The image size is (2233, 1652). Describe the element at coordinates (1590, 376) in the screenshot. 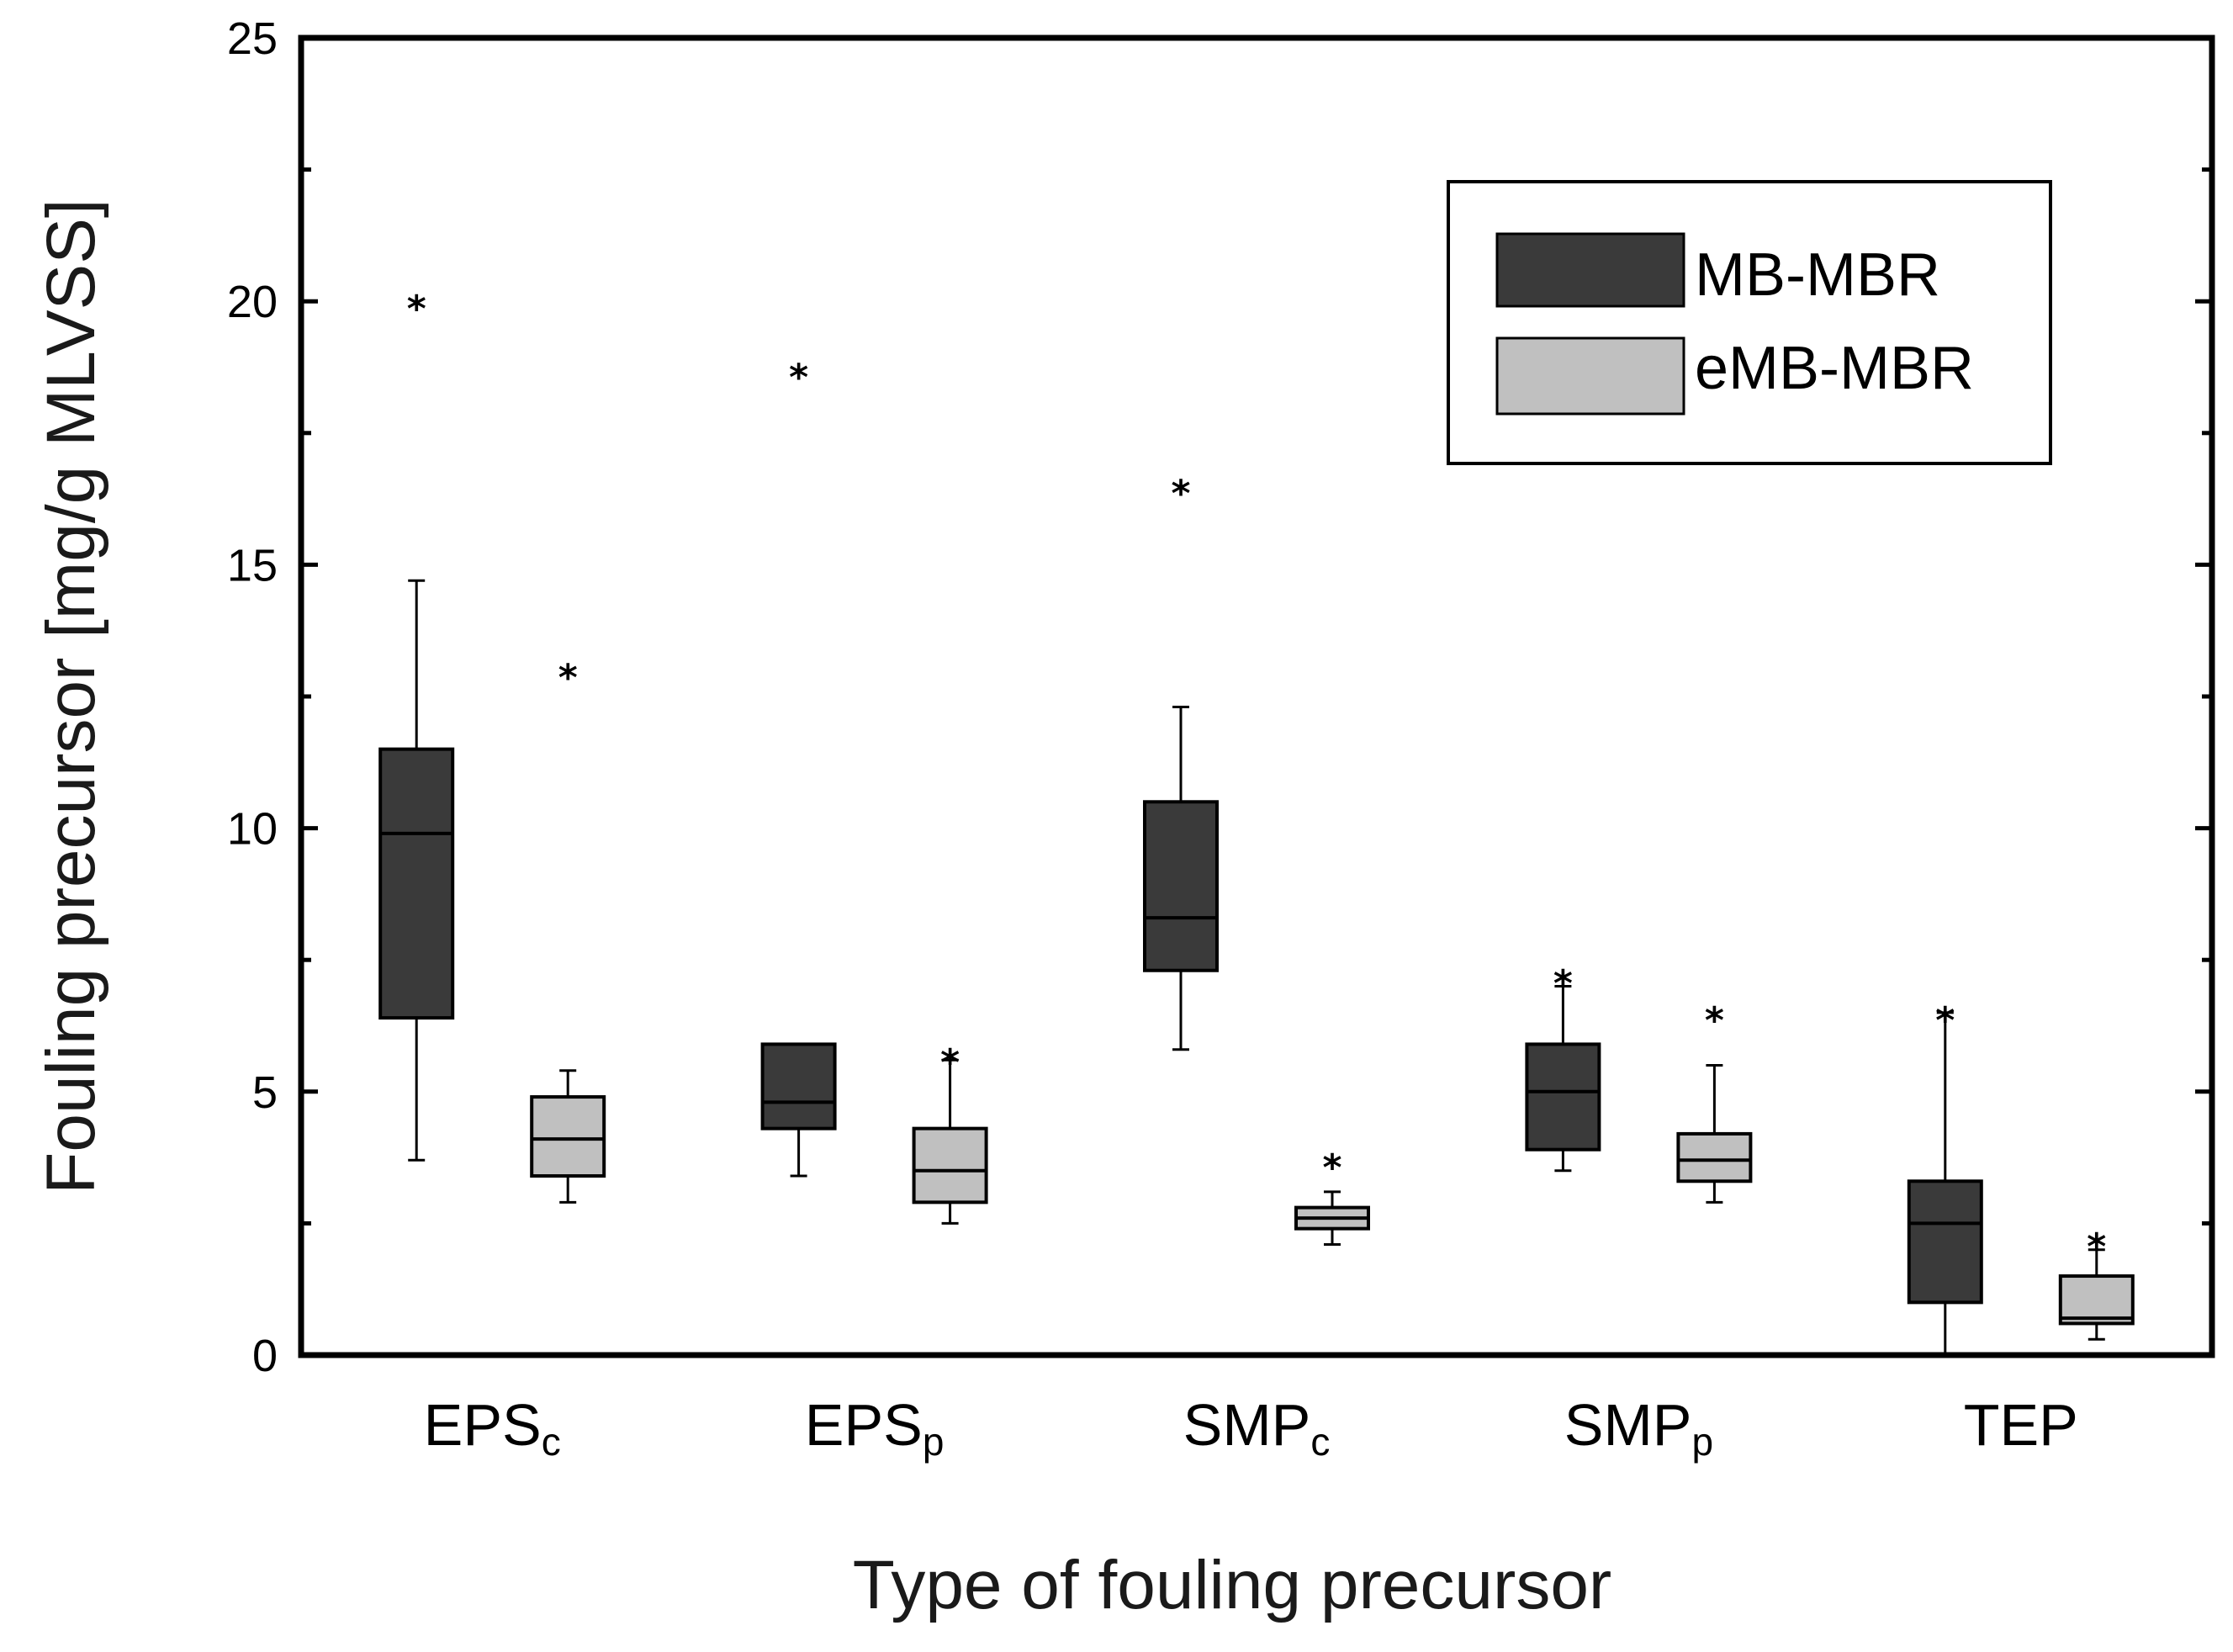

I see `legend-swatch-emb-mbr` at that location.